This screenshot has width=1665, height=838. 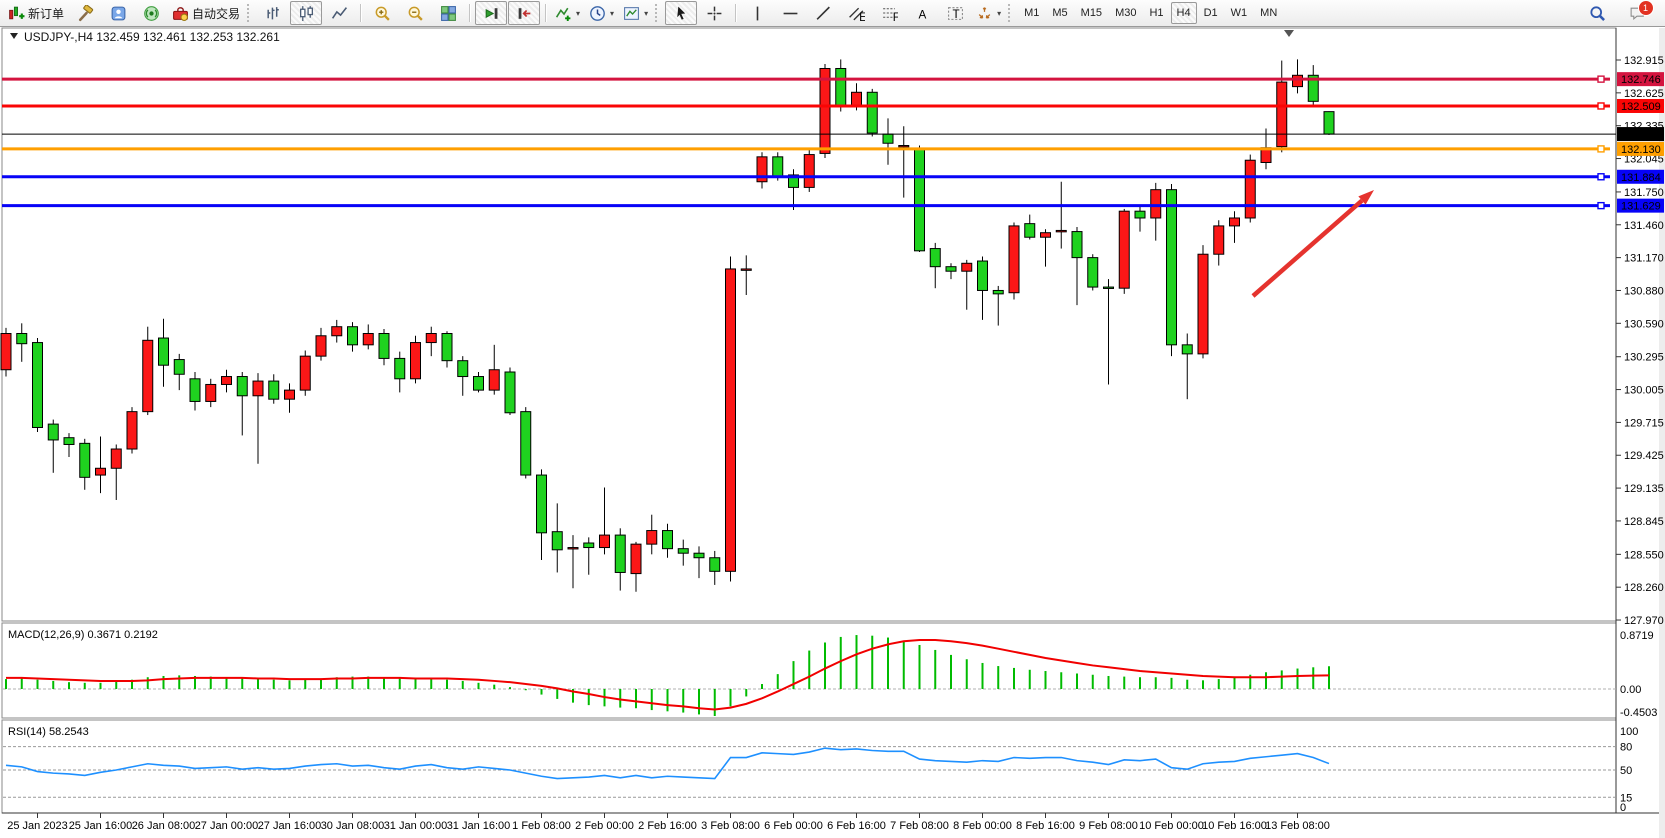 What do you see at coordinates (1269, 13) in the screenshot?
I see `timeframe-mn-button: MN` at bounding box center [1269, 13].